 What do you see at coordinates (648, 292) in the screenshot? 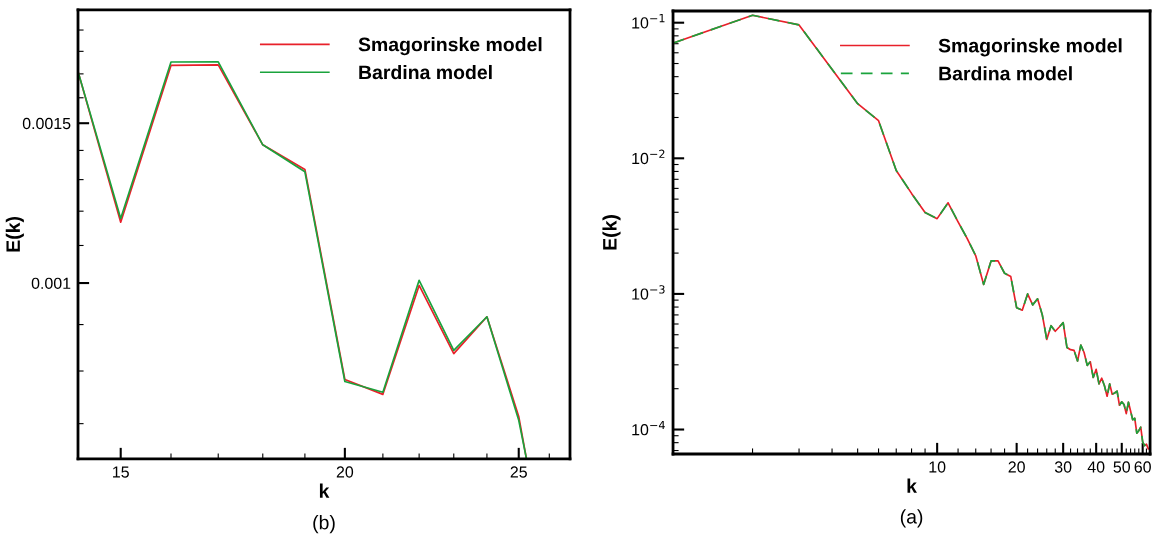
I see `y-tick-label: 10$^{−3}$` at bounding box center [648, 292].